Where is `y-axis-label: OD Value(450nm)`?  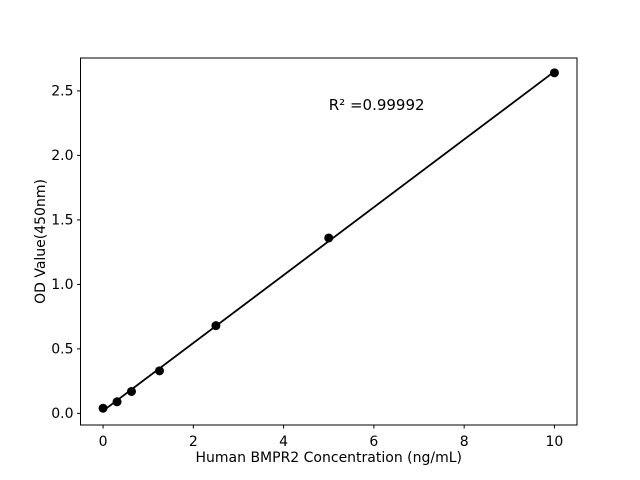
y-axis-label: OD Value(450nm) is located at coordinates (41, 241).